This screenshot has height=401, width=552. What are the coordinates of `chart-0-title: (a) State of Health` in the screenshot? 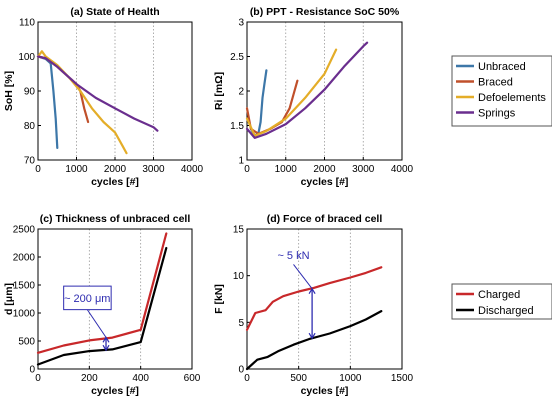 It's located at (114, 12).